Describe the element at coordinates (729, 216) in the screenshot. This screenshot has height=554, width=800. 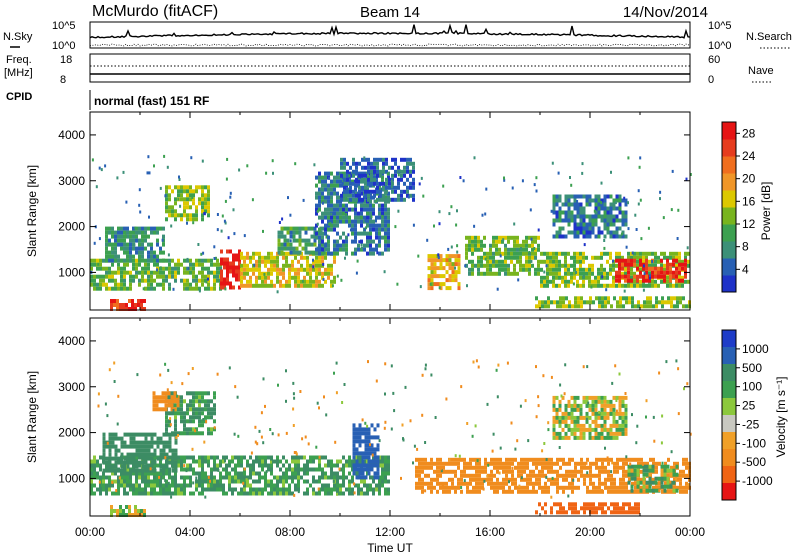
I see `colorbar-segment` at that location.